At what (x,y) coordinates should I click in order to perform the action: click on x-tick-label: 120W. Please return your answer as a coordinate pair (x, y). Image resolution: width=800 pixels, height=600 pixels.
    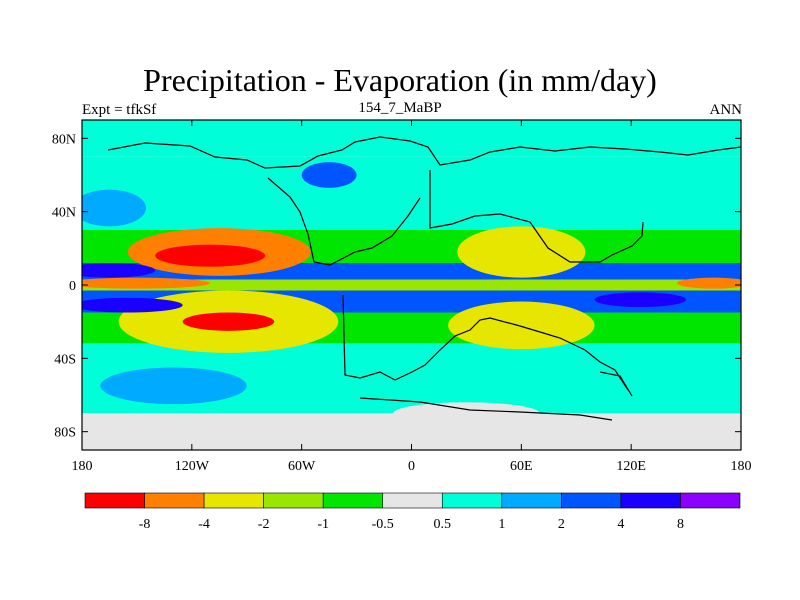
    Looking at the image, I should click on (192, 466).